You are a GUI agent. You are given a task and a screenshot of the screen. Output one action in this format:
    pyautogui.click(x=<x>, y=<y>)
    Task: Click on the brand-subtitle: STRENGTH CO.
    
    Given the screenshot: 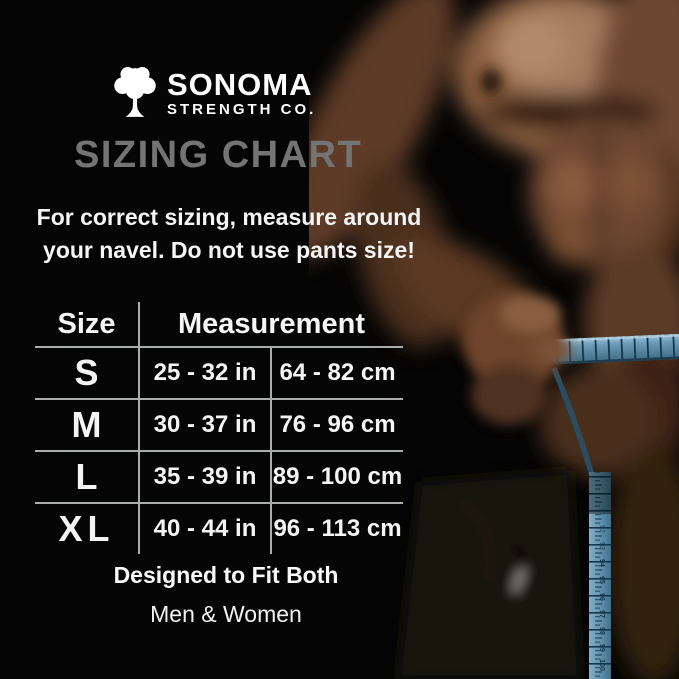 What is the action you would take?
    pyautogui.click(x=242, y=109)
    